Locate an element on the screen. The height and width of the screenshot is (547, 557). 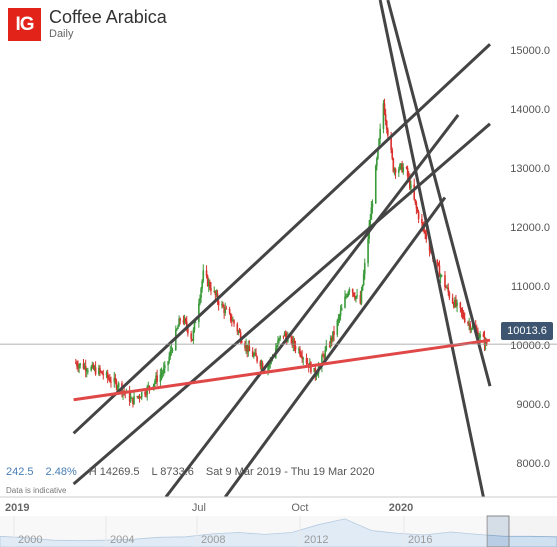
navigator-tick-label: 2004 is located at coordinates (122, 540).